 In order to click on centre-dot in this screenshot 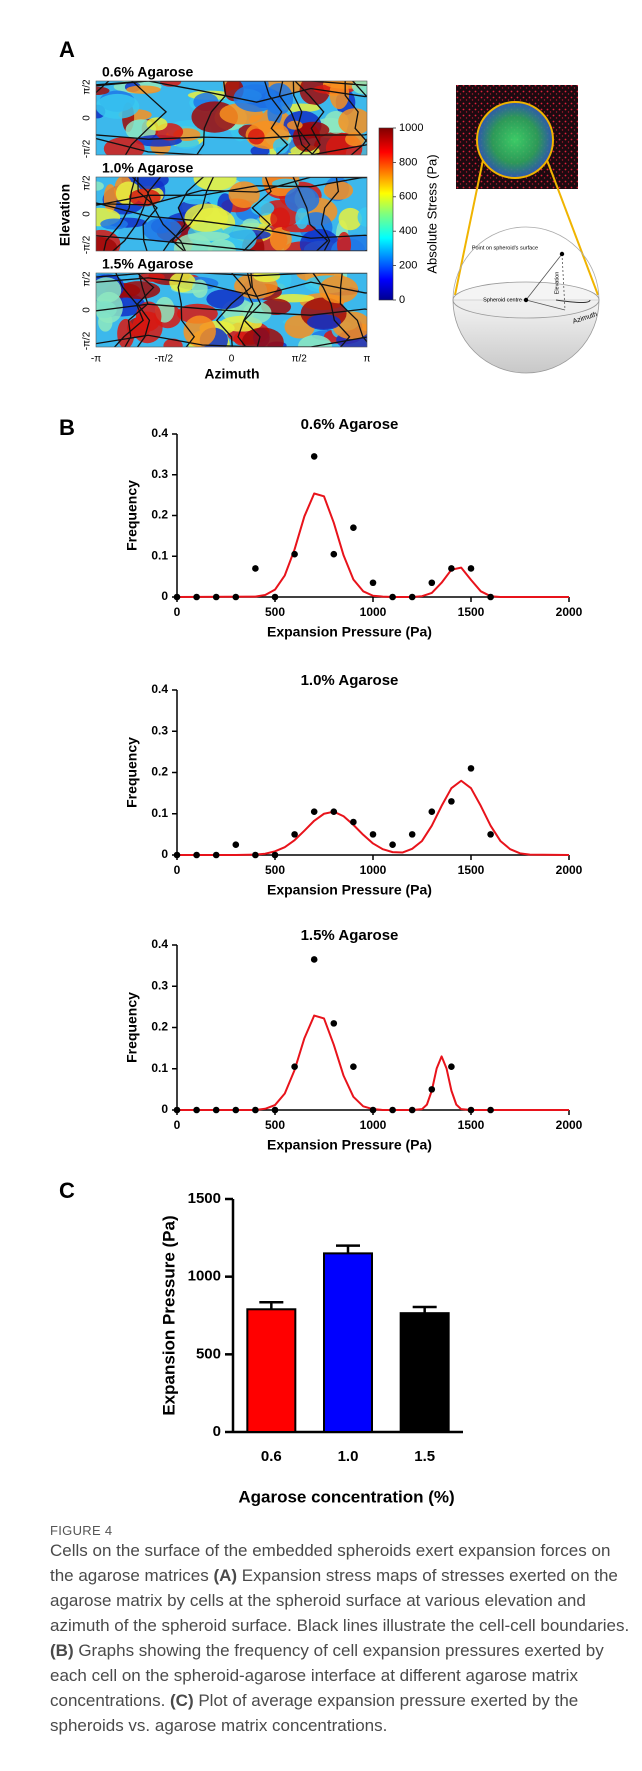, I will do `click(526, 300)`.